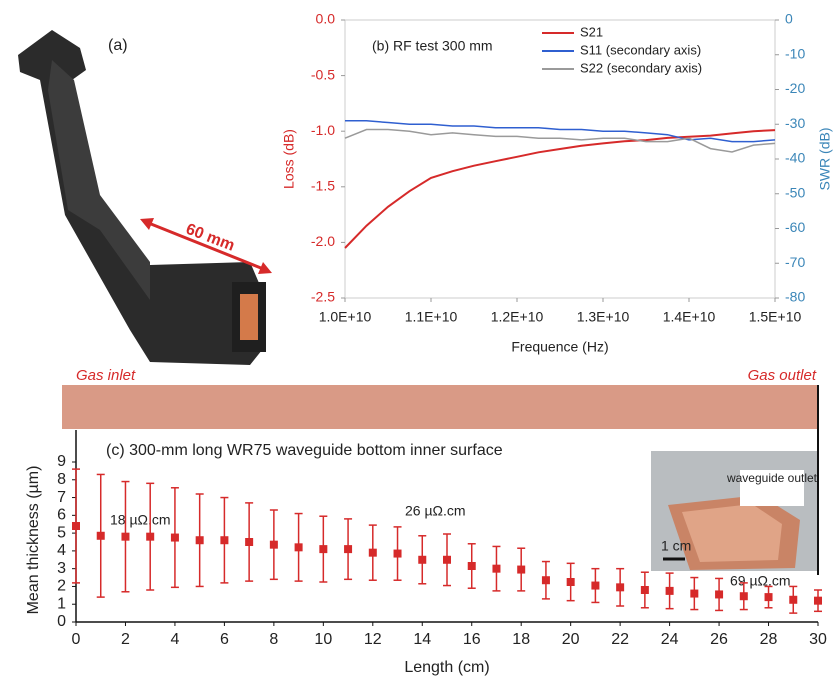 This screenshot has width=837, height=683. Describe the element at coordinates (775, 317) in the screenshot. I see `x-tick-label: 1.5E+10` at that location.